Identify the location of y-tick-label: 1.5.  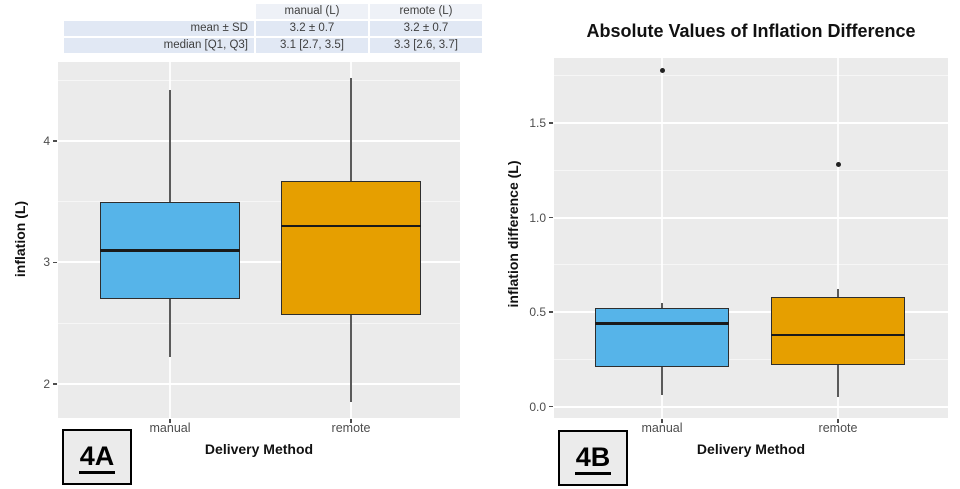
(537, 123).